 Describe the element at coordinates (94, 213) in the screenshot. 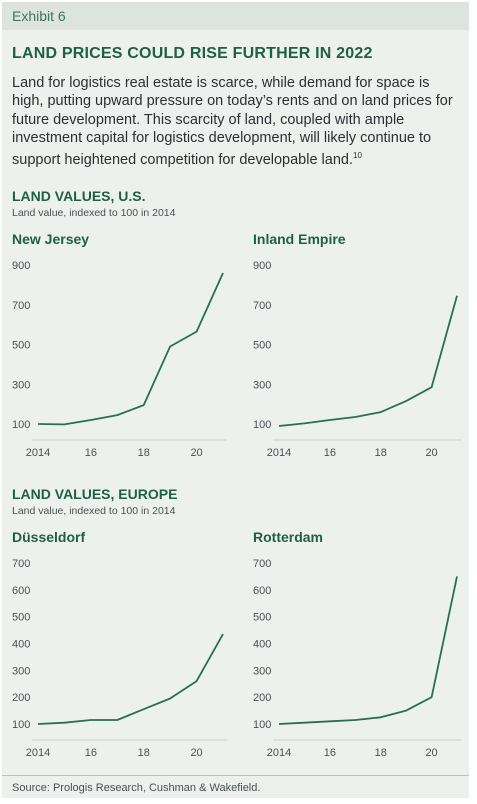

I see `section-subtitle-us: Land value, indexed to 100 in 2014` at that location.